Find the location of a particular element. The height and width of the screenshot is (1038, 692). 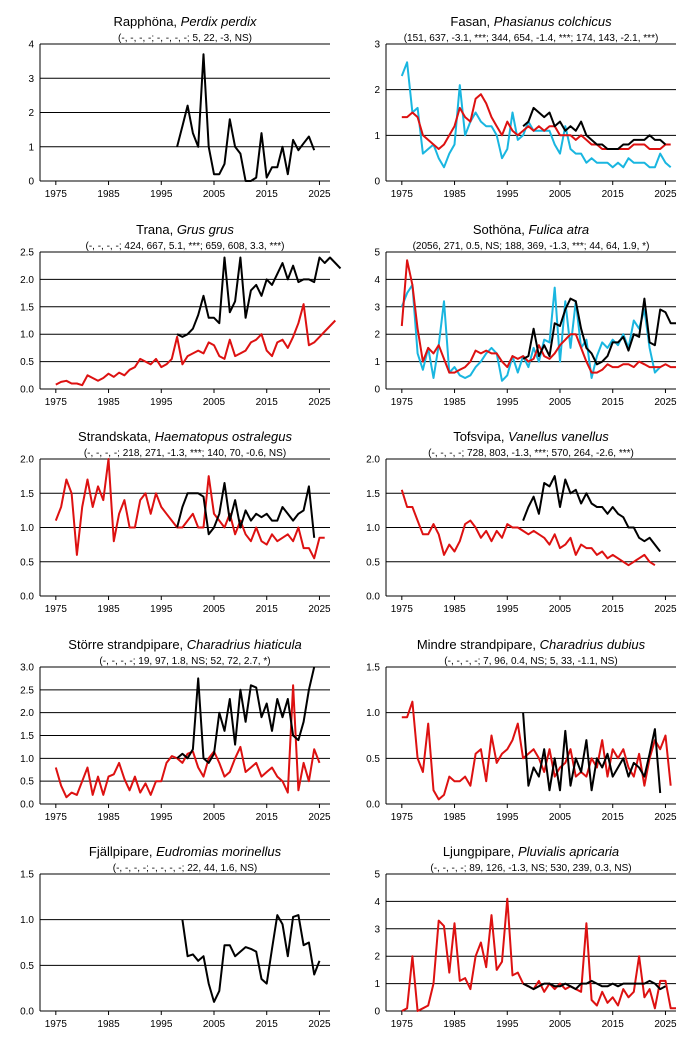

chart-title-latin: Eudromias morinellus is located at coordinates (218, 851).